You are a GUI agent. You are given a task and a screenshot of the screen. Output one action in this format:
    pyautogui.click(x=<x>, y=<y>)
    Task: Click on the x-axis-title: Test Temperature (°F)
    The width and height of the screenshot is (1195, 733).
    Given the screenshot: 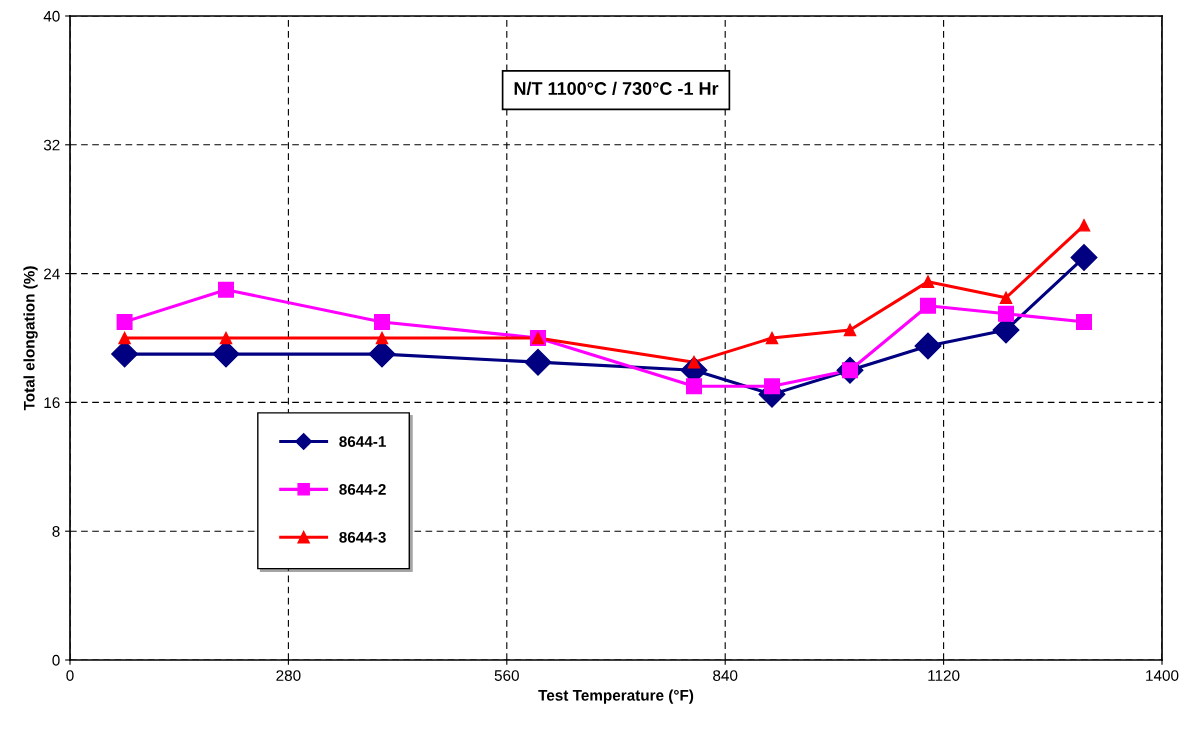 What is the action you would take?
    pyautogui.click(x=616, y=696)
    